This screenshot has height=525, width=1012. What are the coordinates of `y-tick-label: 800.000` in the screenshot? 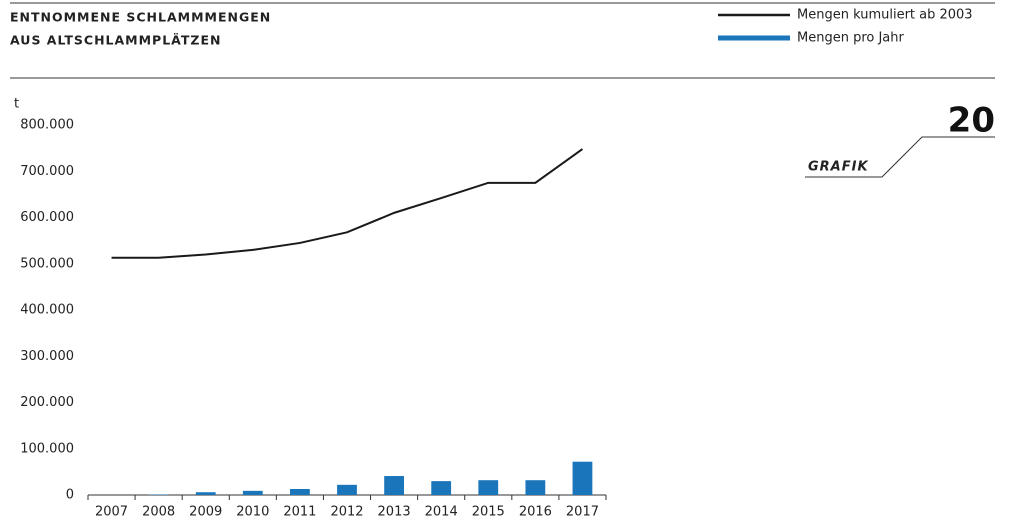 It's located at (47, 125).